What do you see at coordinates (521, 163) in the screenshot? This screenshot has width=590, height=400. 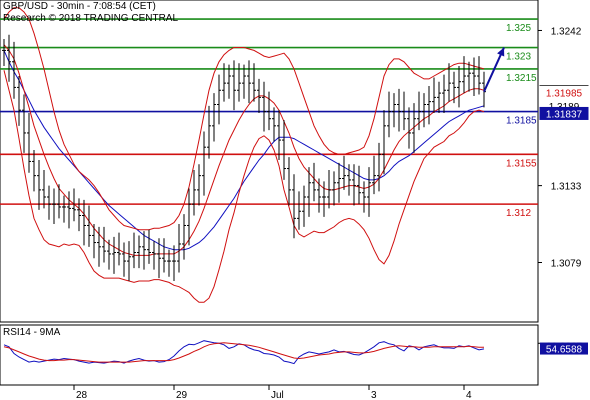 I see `level-label: 1.3155` at bounding box center [521, 163].